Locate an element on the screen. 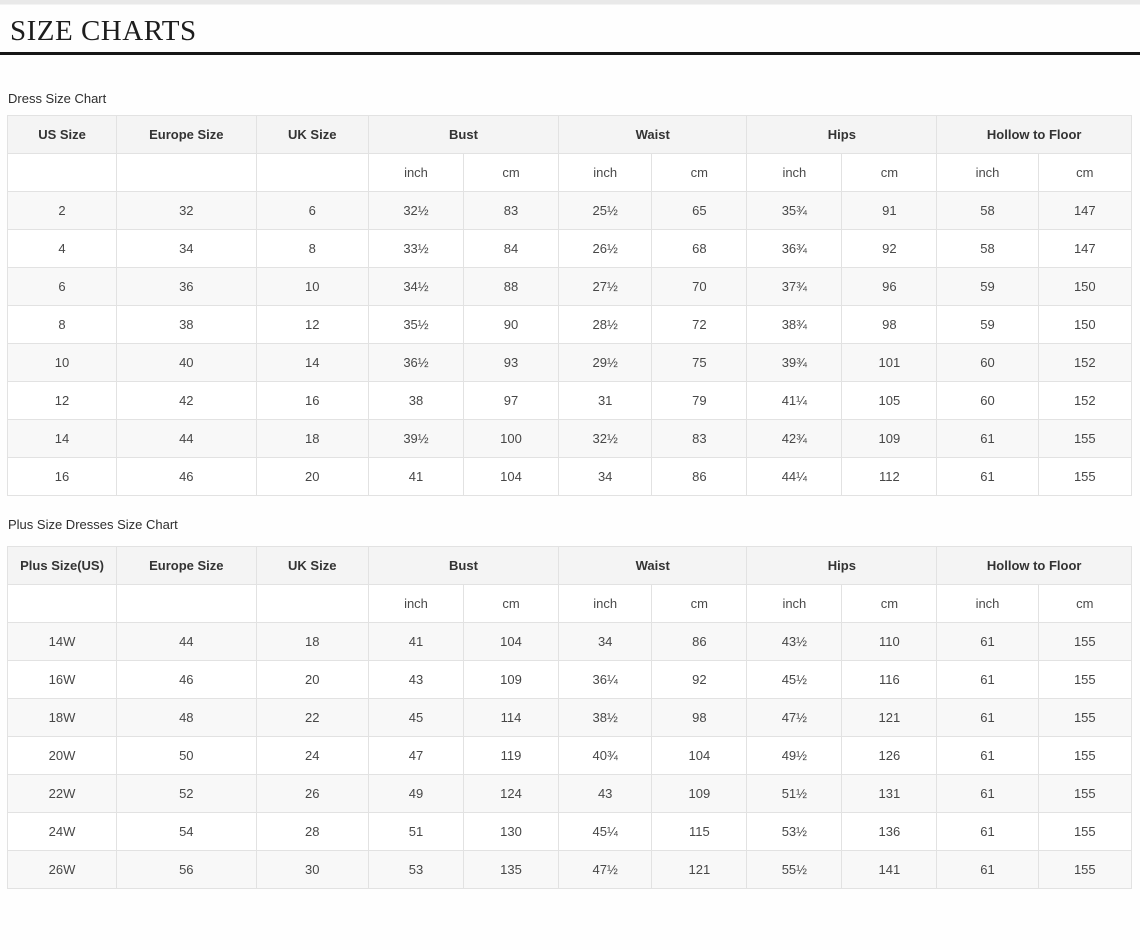 The width and height of the screenshot is (1140, 950). size-value-cell: 18 is located at coordinates (312, 438).